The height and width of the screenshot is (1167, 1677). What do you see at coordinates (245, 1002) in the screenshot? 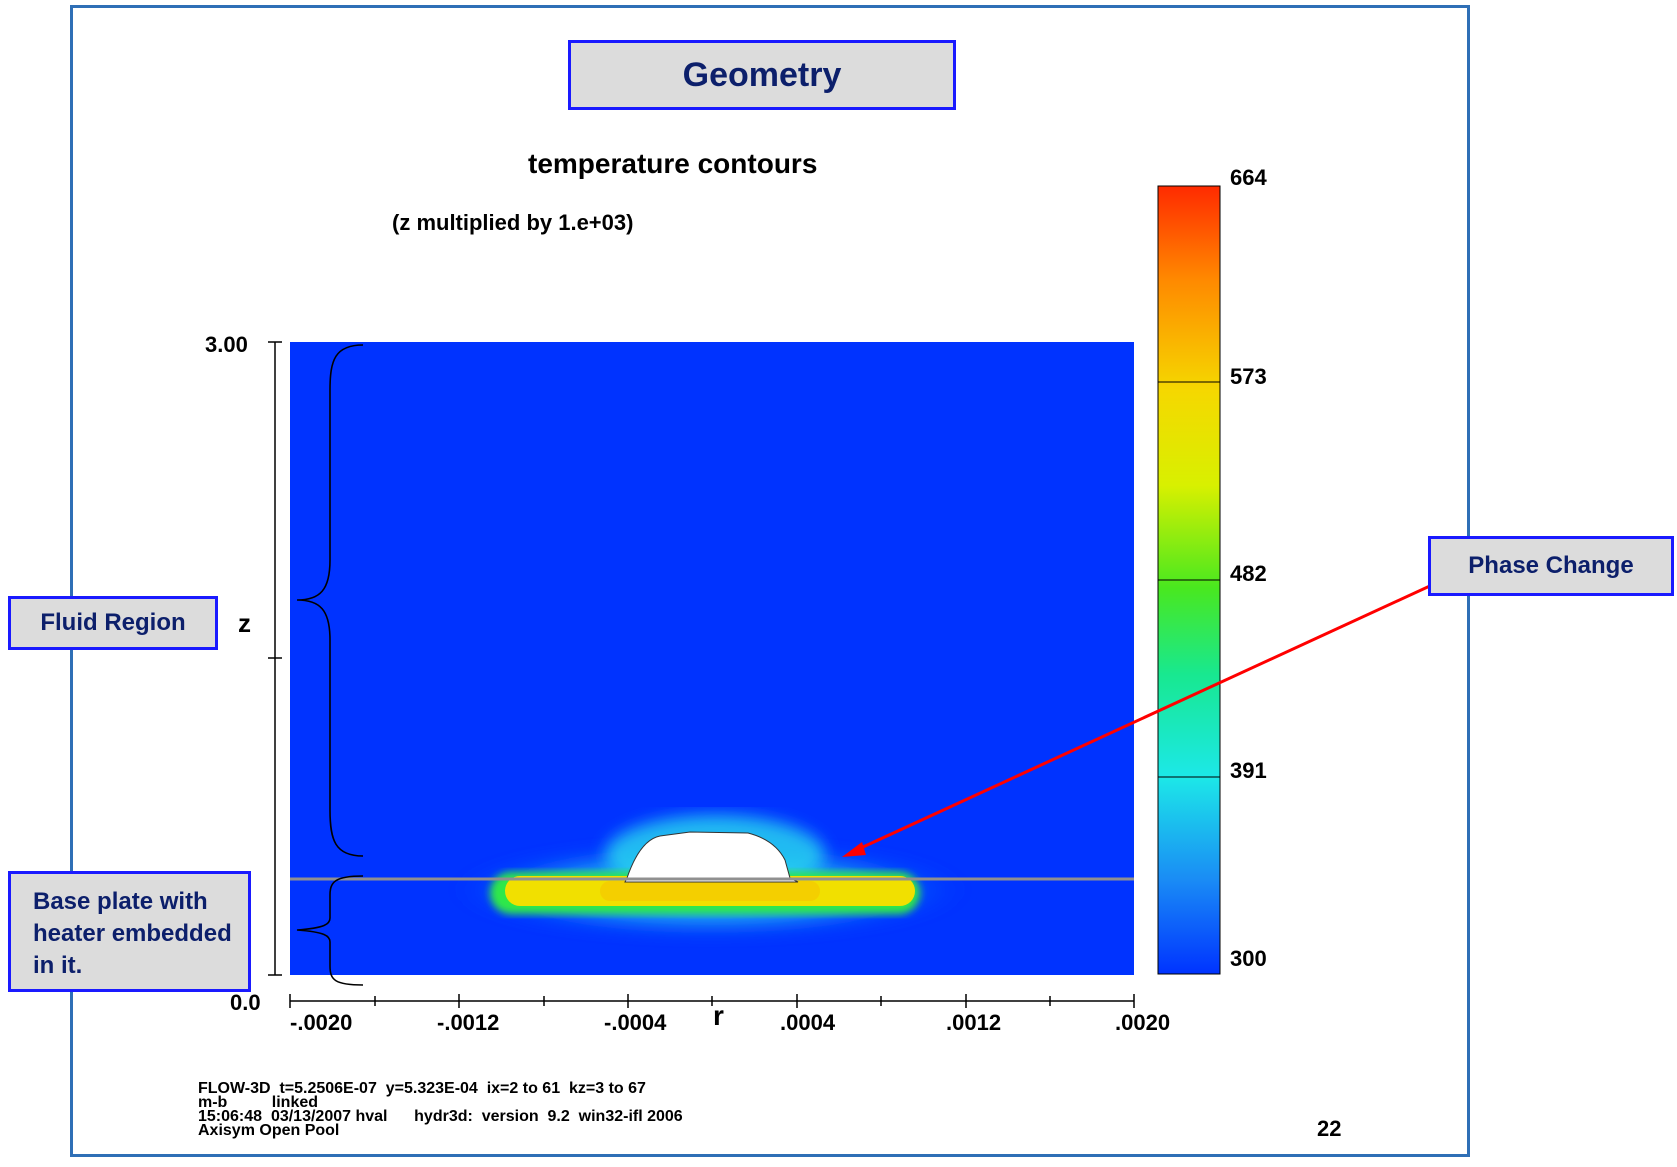
I see `y-tick-bottom: 0.0` at bounding box center [245, 1002].